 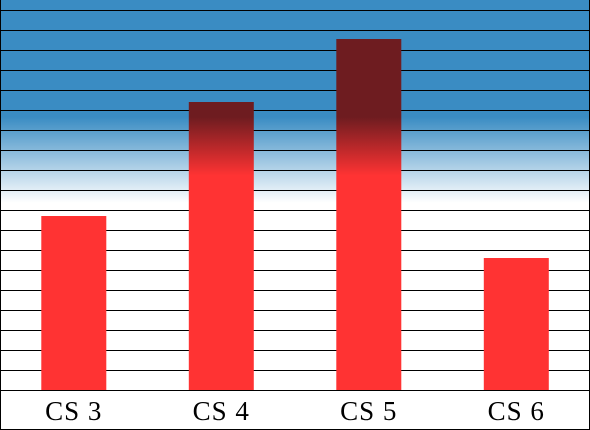 What do you see at coordinates (369, 214) in the screenshot?
I see `bar-cs5` at bounding box center [369, 214].